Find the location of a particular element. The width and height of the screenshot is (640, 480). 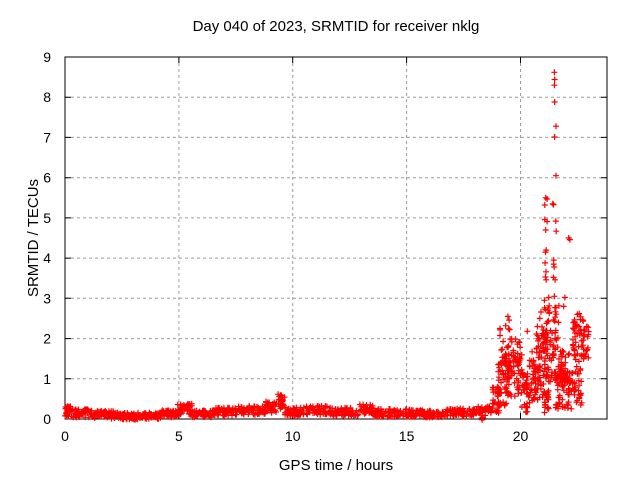

x-axis-label: GPS time / hours is located at coordinates (336, 465).